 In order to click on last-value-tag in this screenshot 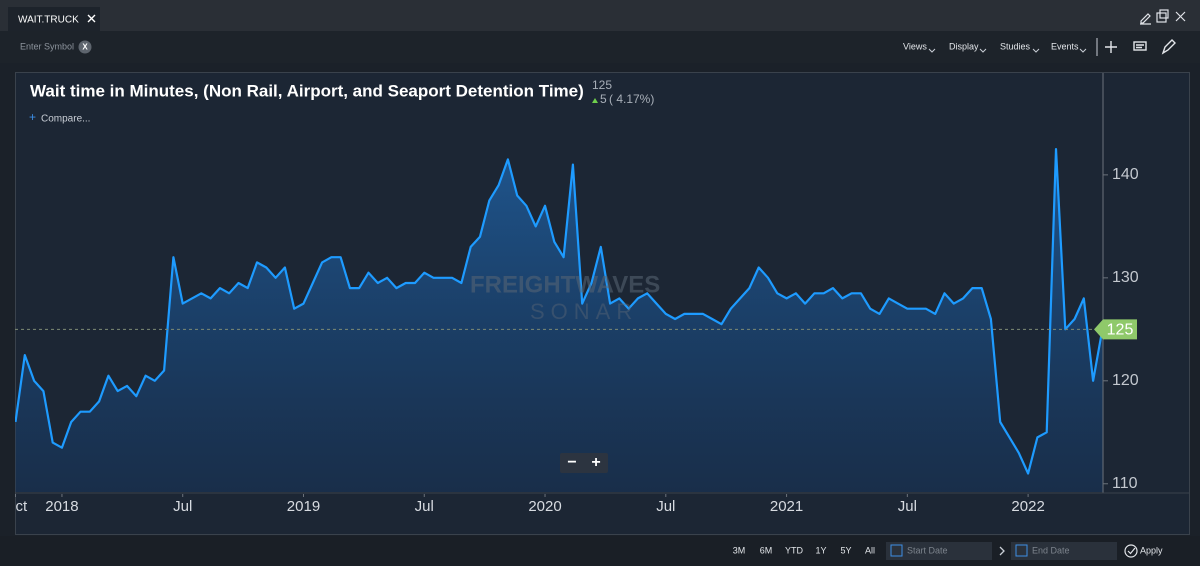, I will do `click(1115, 329)`.